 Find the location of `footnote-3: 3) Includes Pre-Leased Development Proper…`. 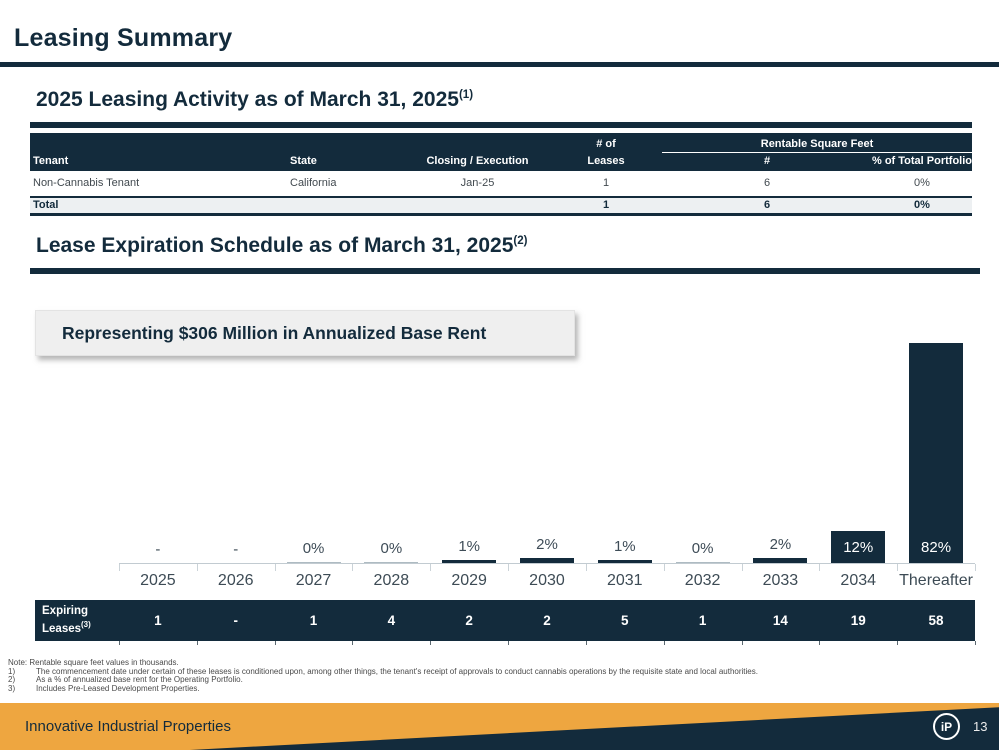

footnote-3: 3) Includes Pre-Leased Development Proper… is located at coordinates (104, 688).